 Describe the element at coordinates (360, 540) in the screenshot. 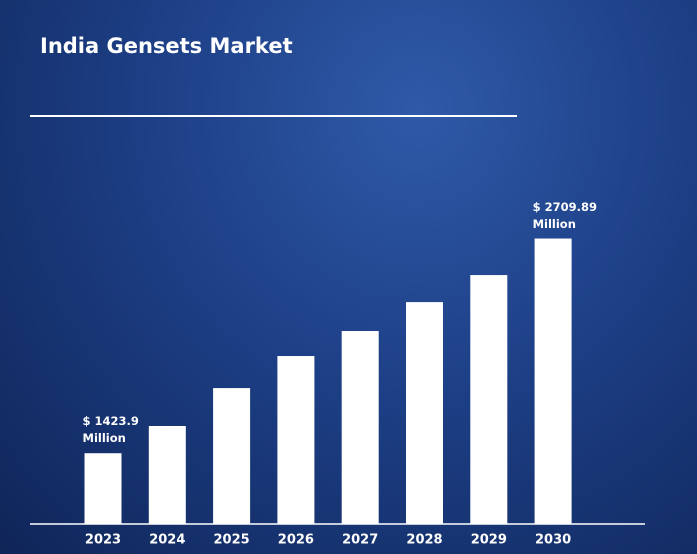

I see `x-tick-label: 2027` at that location.